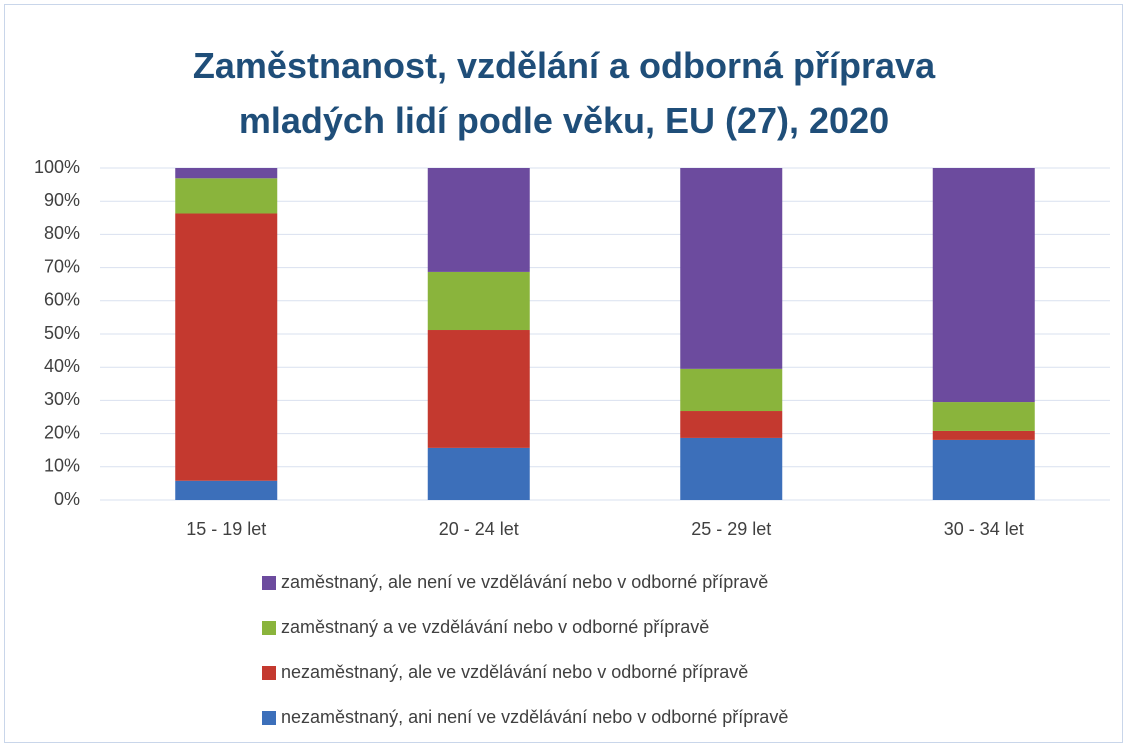 Image resolution: width=1129 pixels, height=747 pixels. What do you see at coordinates (62, 300) in the screenshot?
I see `y-tick-label: 60%` at bounding box center [62, 300].